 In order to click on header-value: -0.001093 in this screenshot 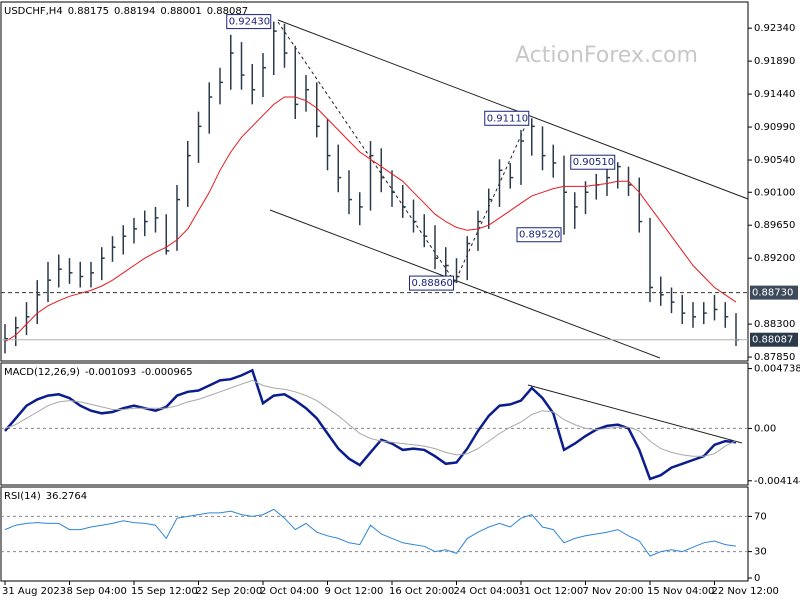, I will do `click(110, 372)`.